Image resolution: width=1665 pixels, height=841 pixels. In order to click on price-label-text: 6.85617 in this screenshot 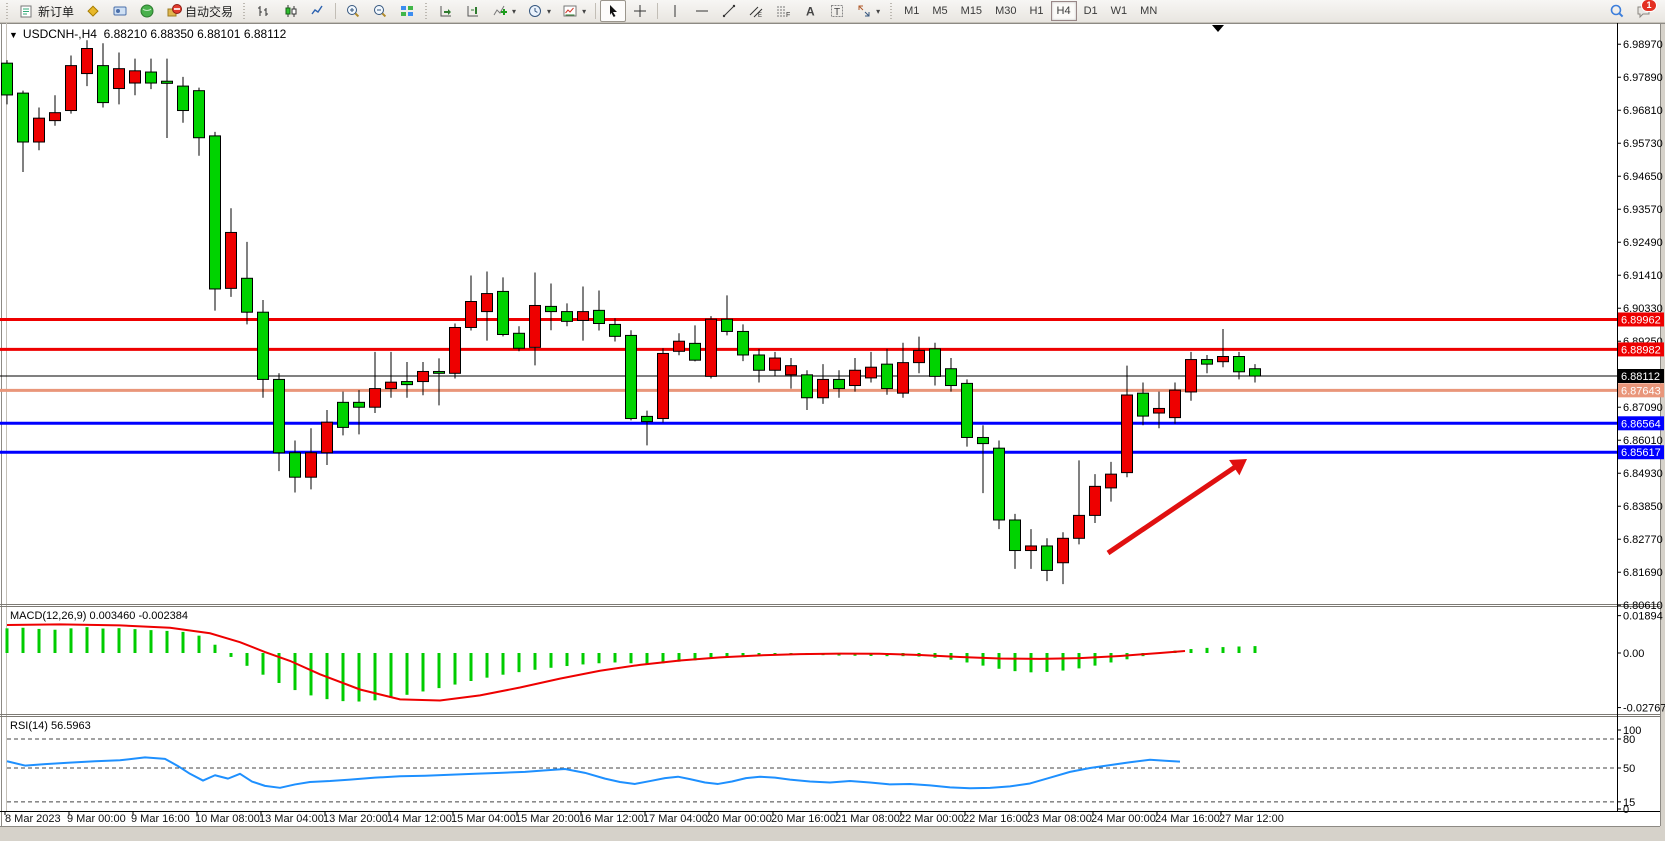, I will do `click(1641, 453)`.